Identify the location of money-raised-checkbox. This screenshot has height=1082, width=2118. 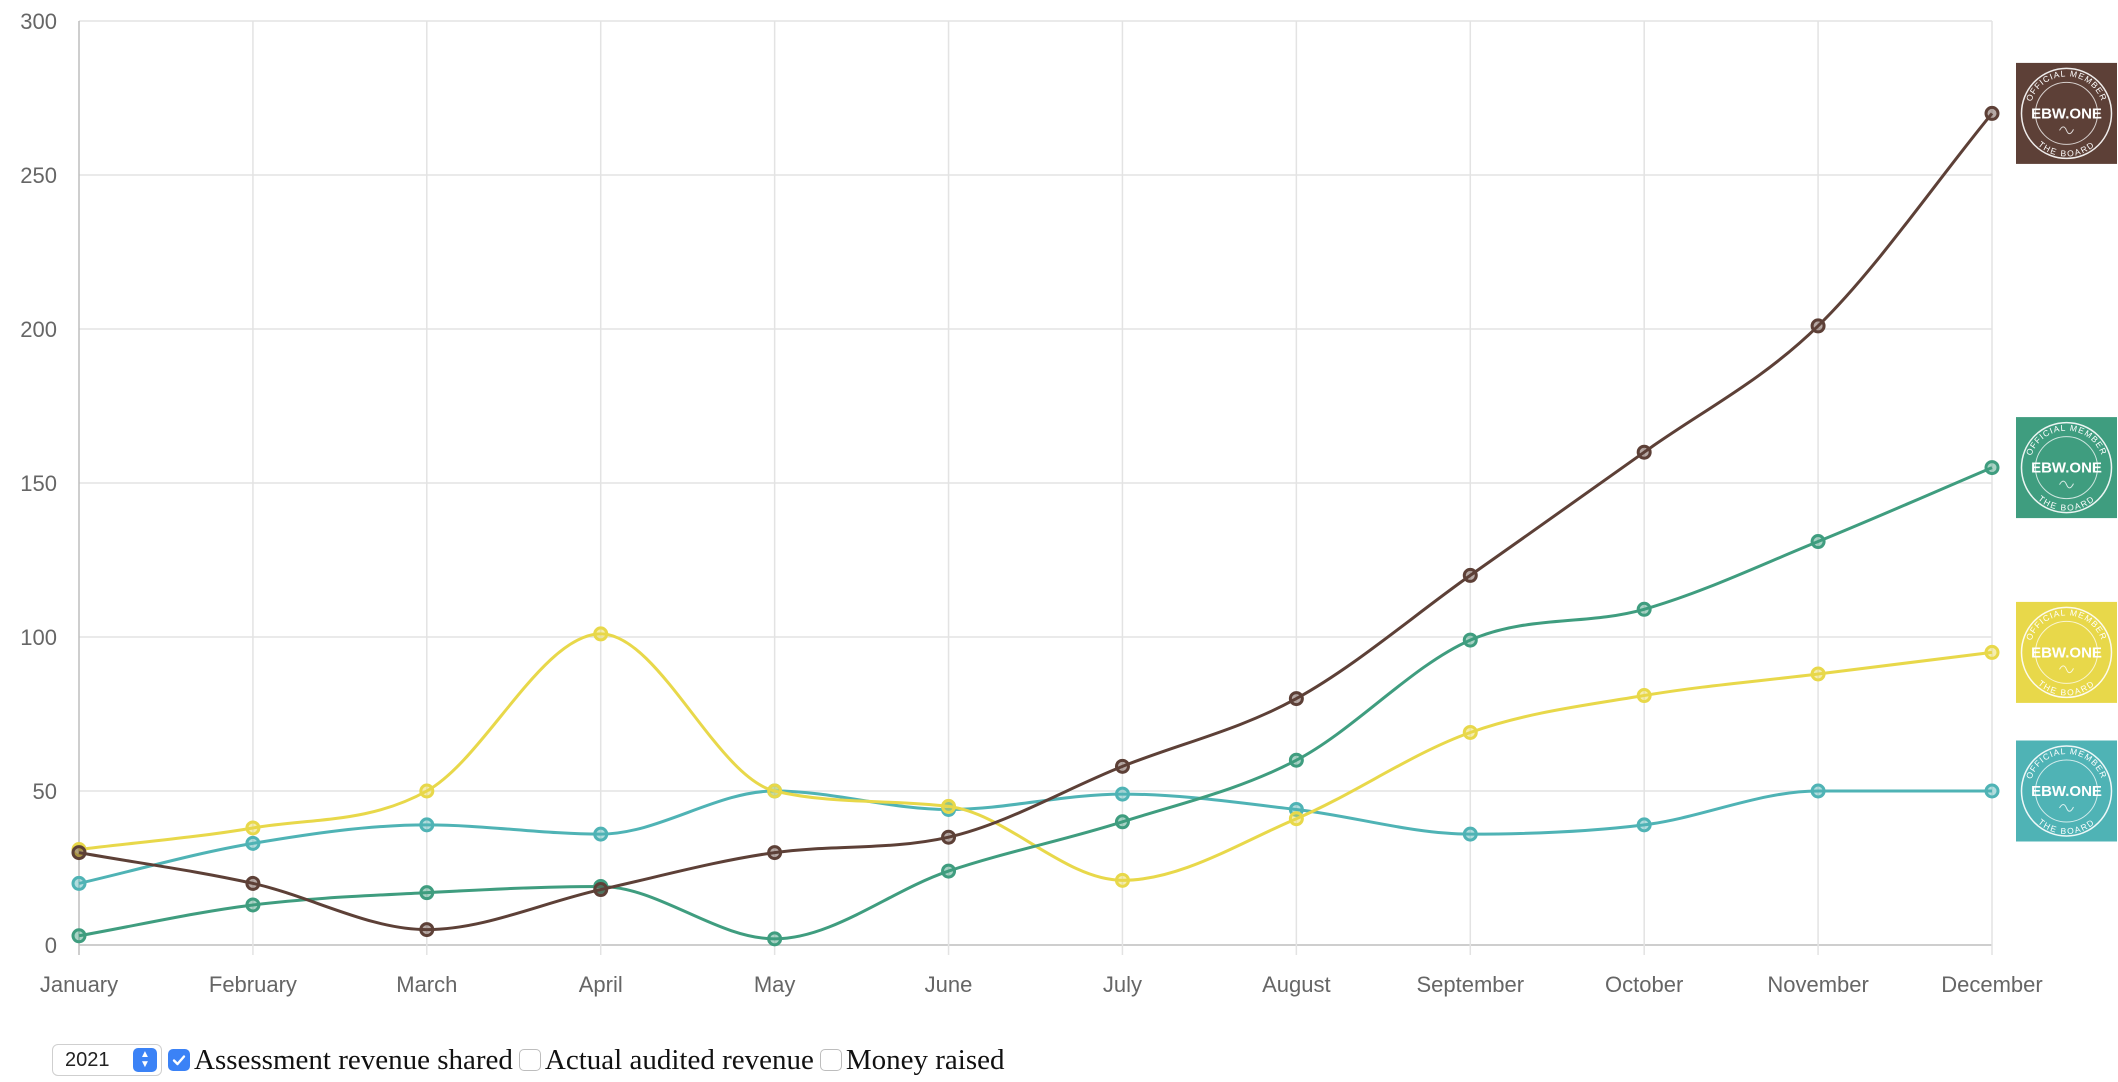
(830, 1060).